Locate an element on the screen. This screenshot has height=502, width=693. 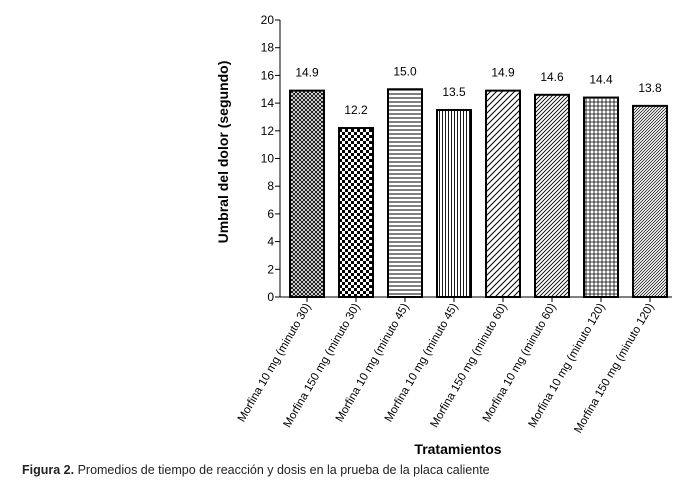
y-tick-label: 4 is located at coordinates (270, 242).